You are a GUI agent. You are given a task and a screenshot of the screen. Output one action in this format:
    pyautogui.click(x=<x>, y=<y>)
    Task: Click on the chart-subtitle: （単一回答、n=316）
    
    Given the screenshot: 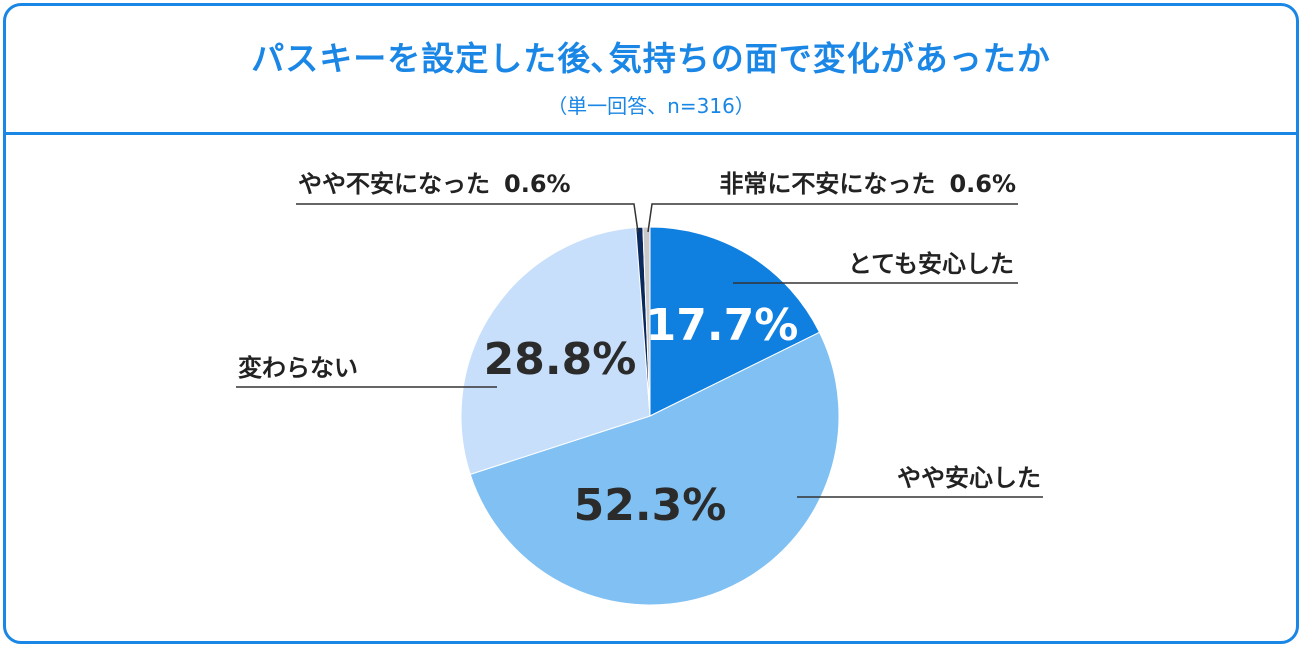 What is the action you would take?
    pyautogui.click(x=651, y=106)
    